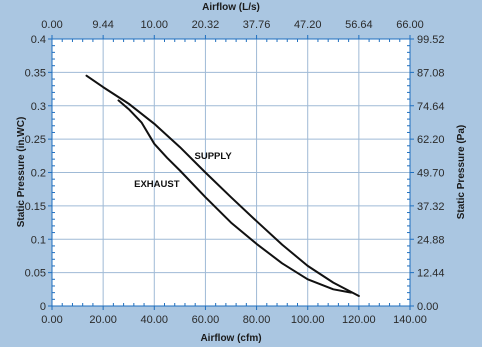 The image size is (482, 347). I want to click on x2-tick-label: 10.00, so click(155, 25).